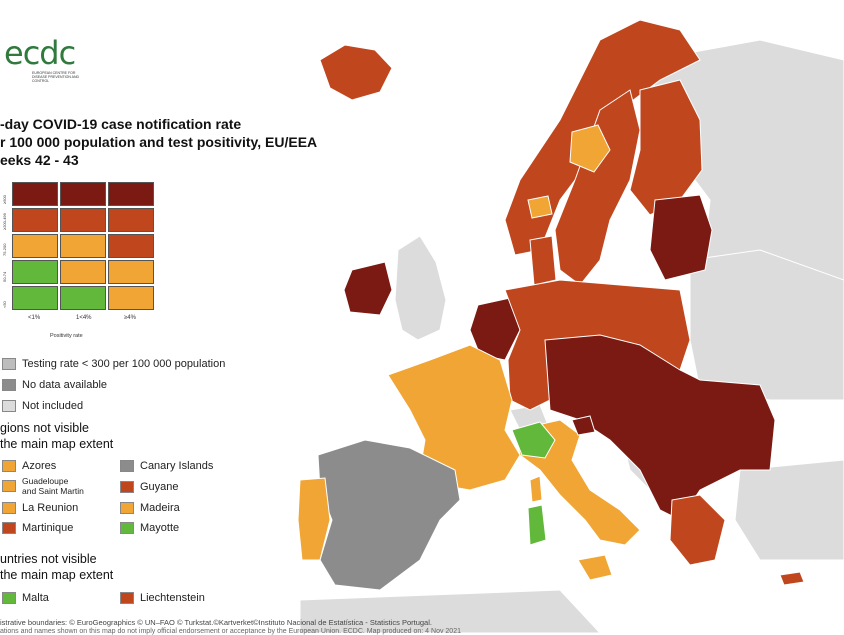  Describe the element at coordinates (368, 288) in the screenshot. I see `ireland-region` at that location.